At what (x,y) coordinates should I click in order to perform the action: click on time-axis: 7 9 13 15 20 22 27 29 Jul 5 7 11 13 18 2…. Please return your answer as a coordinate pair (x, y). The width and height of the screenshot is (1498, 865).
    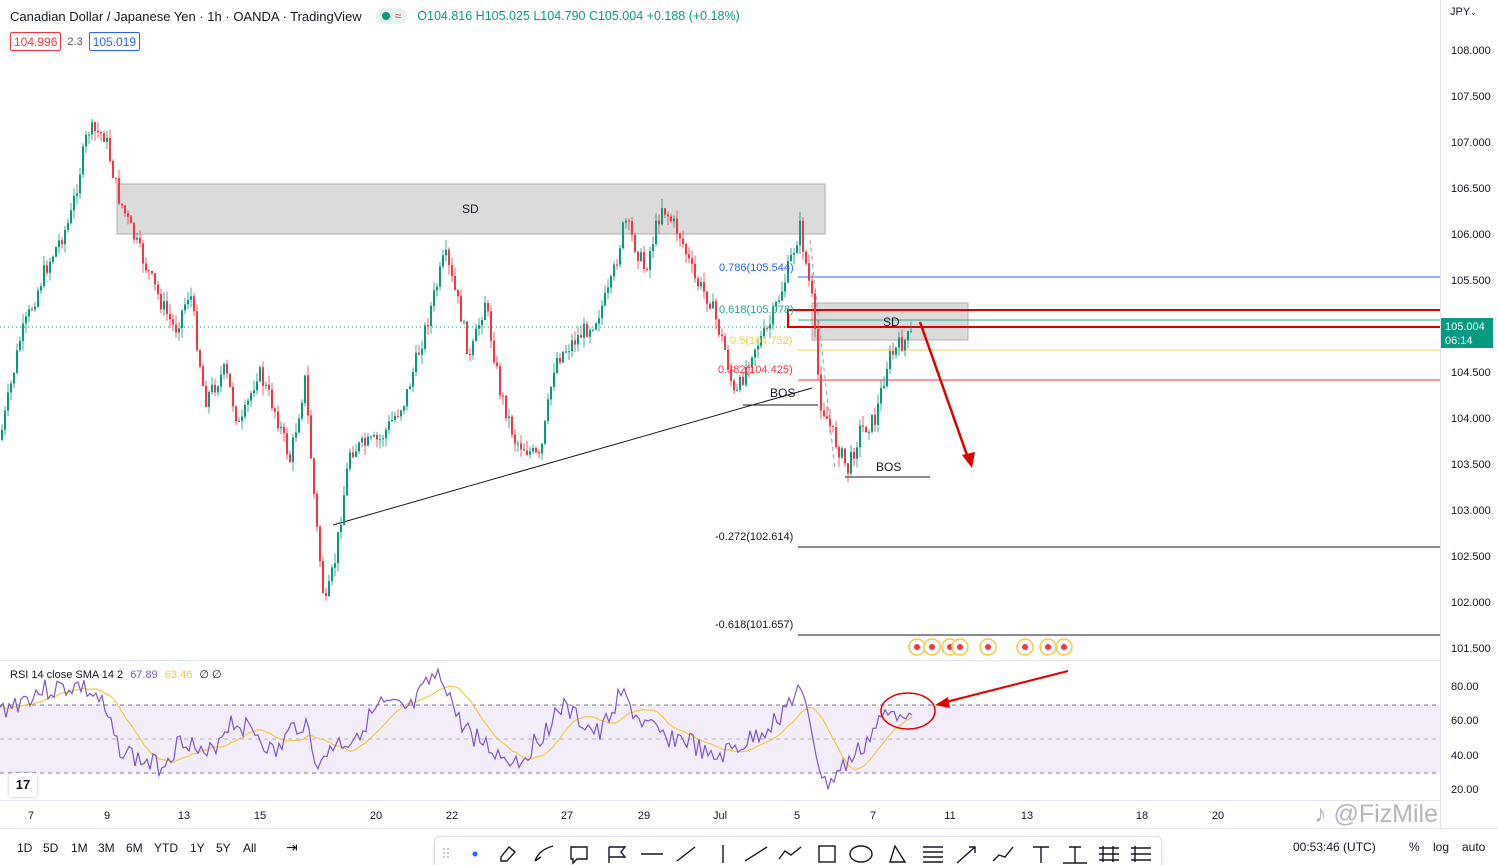
    Looking at the image, I should click on (720, 814).